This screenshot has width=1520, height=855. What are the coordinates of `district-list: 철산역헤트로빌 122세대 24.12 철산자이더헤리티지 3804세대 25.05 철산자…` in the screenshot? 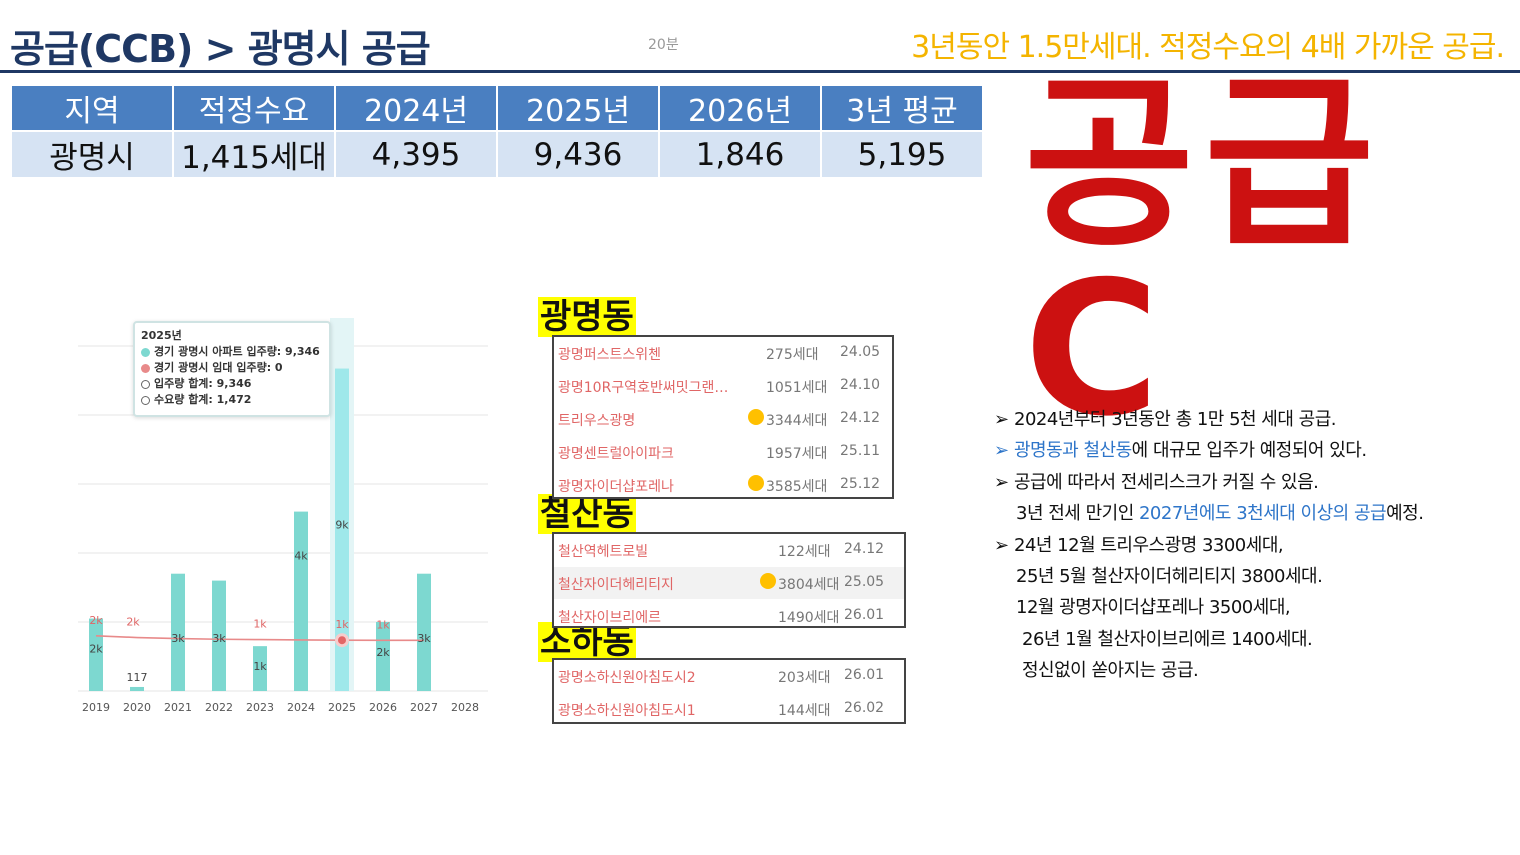 It's located at (729, 580).